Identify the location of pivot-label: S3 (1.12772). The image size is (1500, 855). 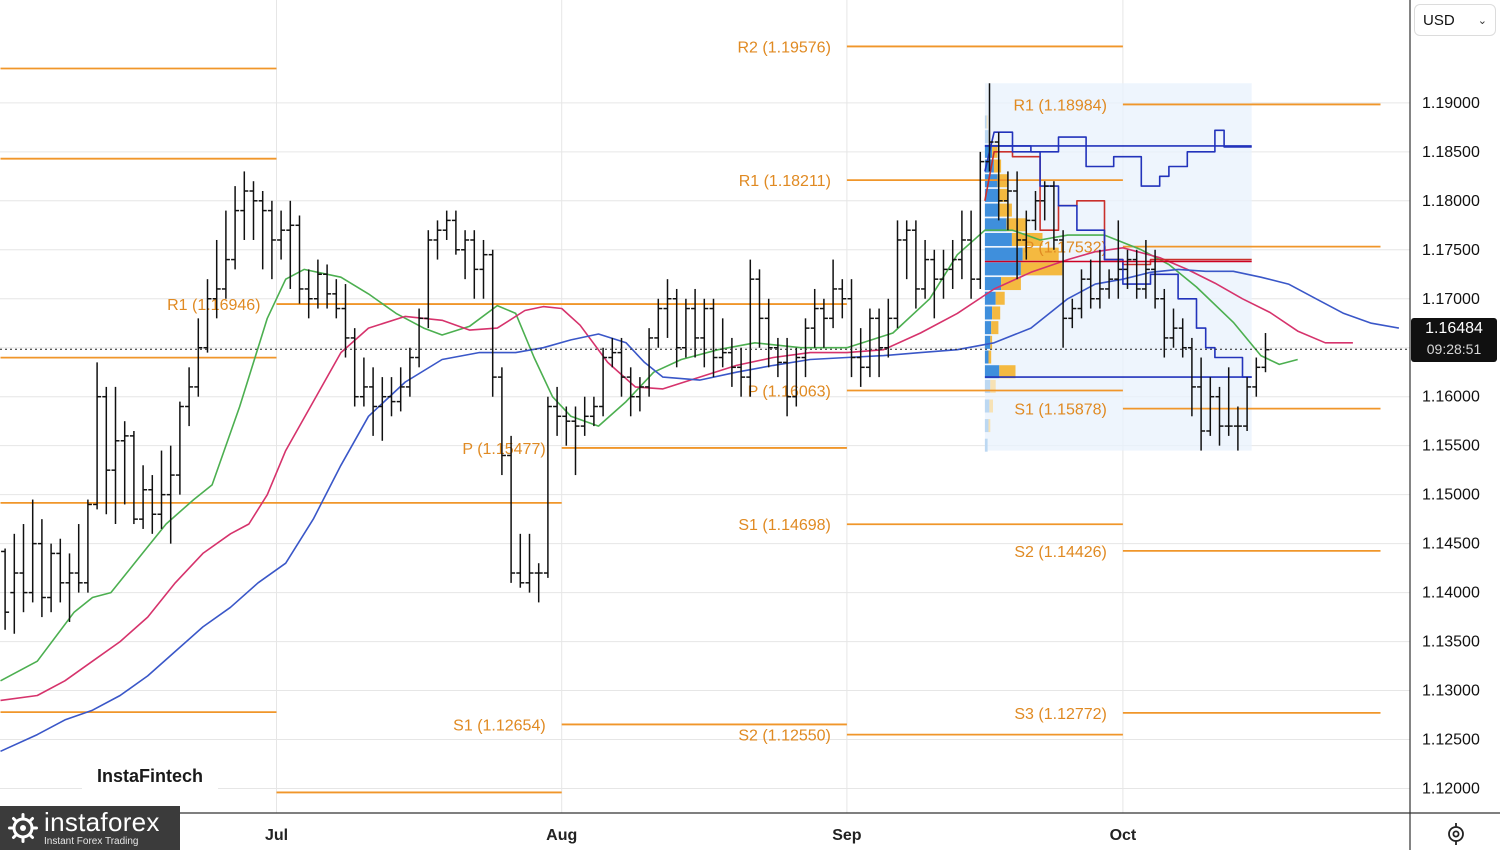
(1060, 714).